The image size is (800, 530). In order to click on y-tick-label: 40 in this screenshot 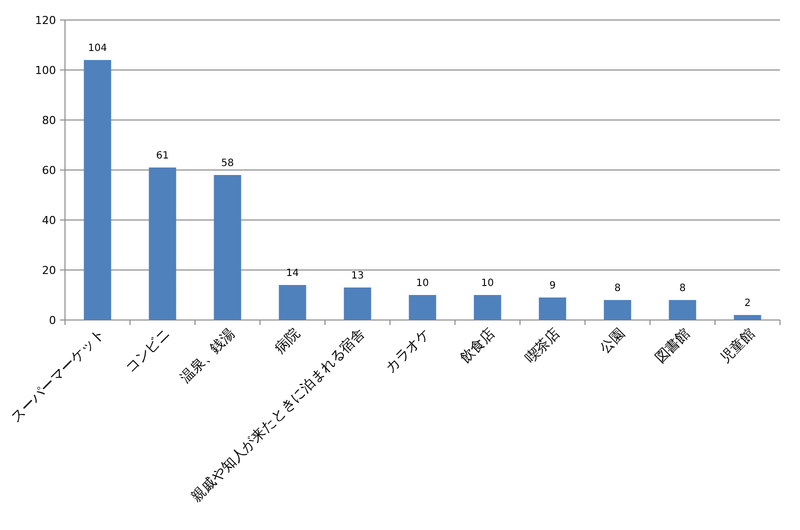, I will do `click(49, 220)`.